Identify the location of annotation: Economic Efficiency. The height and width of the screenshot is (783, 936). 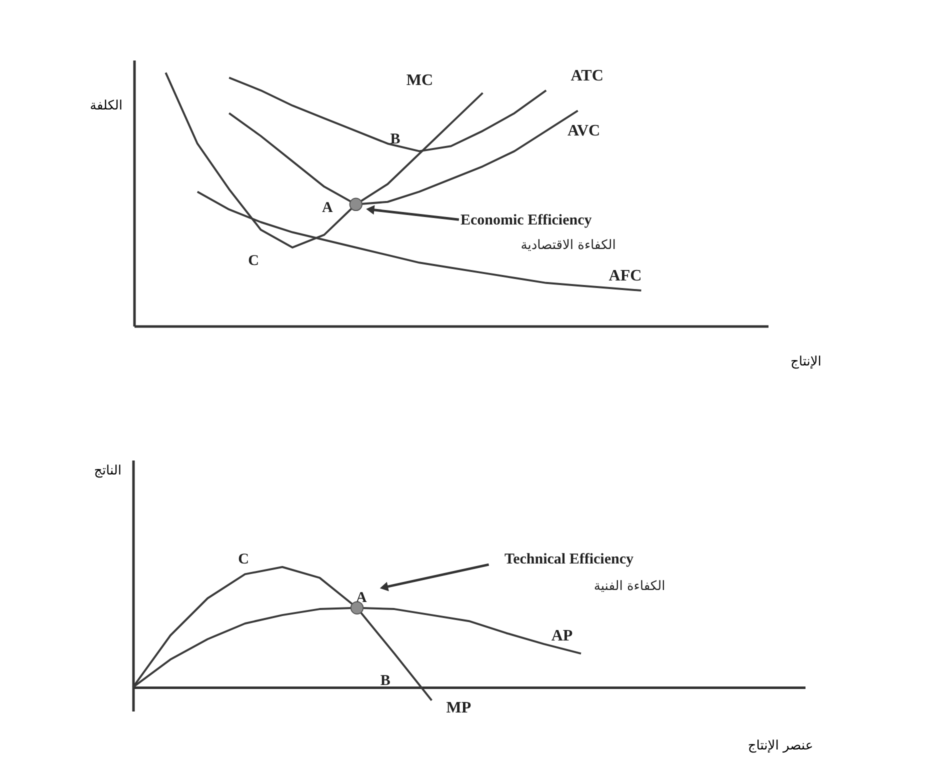
(526, 220).